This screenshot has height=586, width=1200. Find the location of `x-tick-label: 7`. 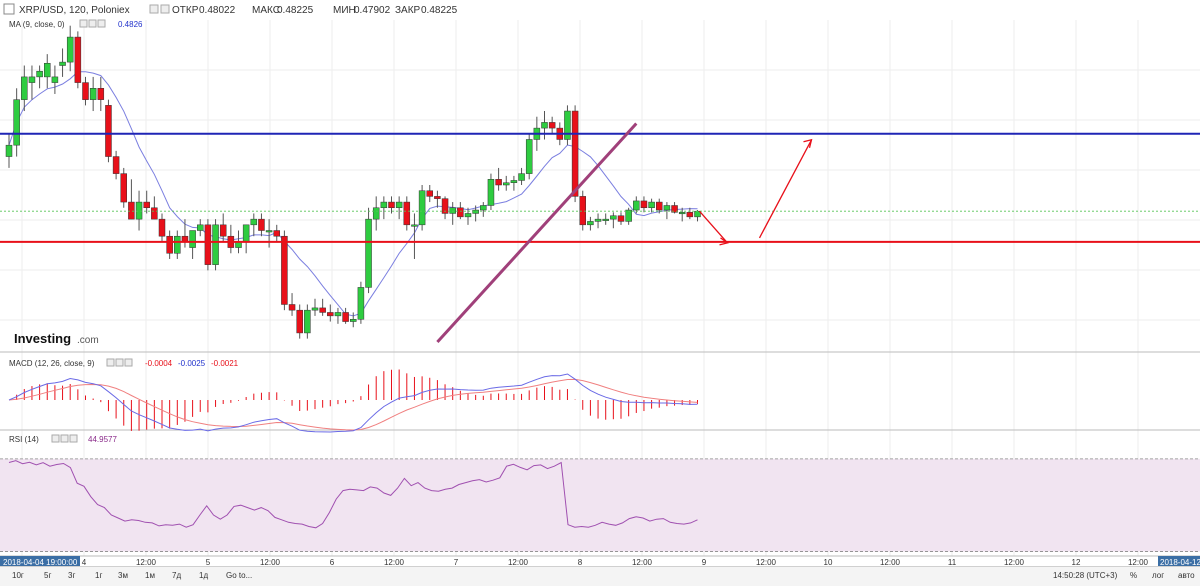

x-tick-label: 7 is located at coordinates (456, 562).